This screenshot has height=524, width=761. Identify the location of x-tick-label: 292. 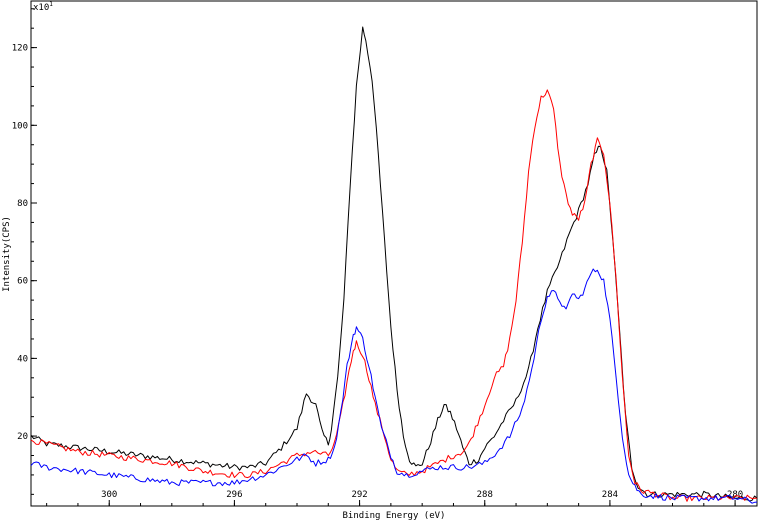
(359, 495).